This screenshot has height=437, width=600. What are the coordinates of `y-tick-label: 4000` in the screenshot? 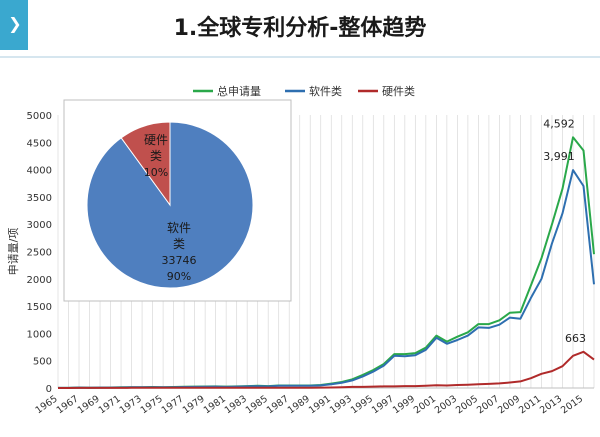 It's located at (39, 171).